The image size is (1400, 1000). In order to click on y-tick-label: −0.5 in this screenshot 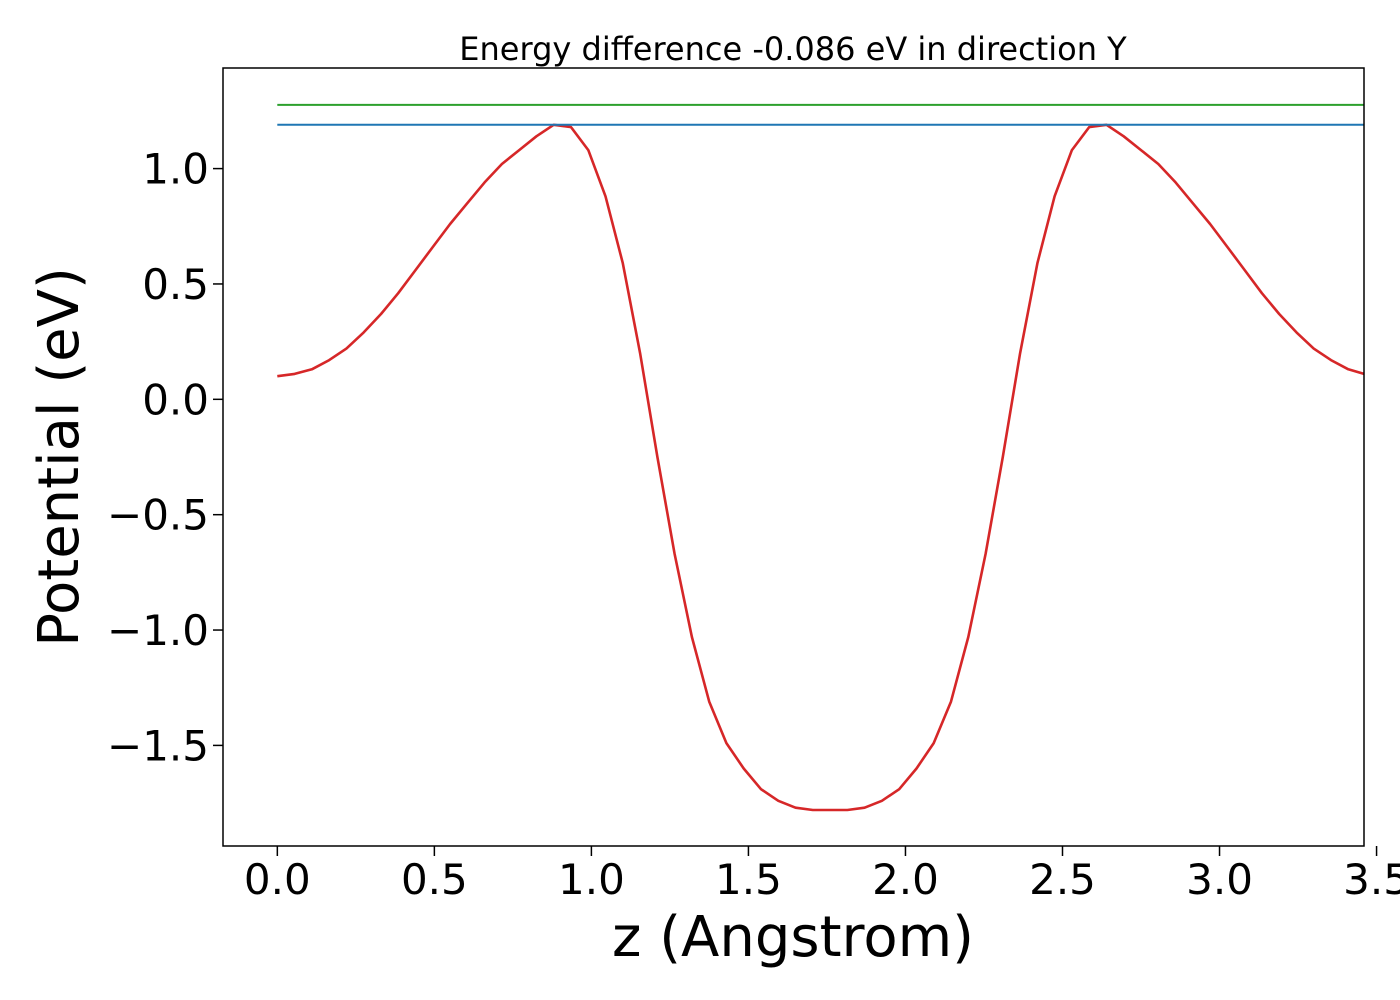, I will do `click(158, 515)`.